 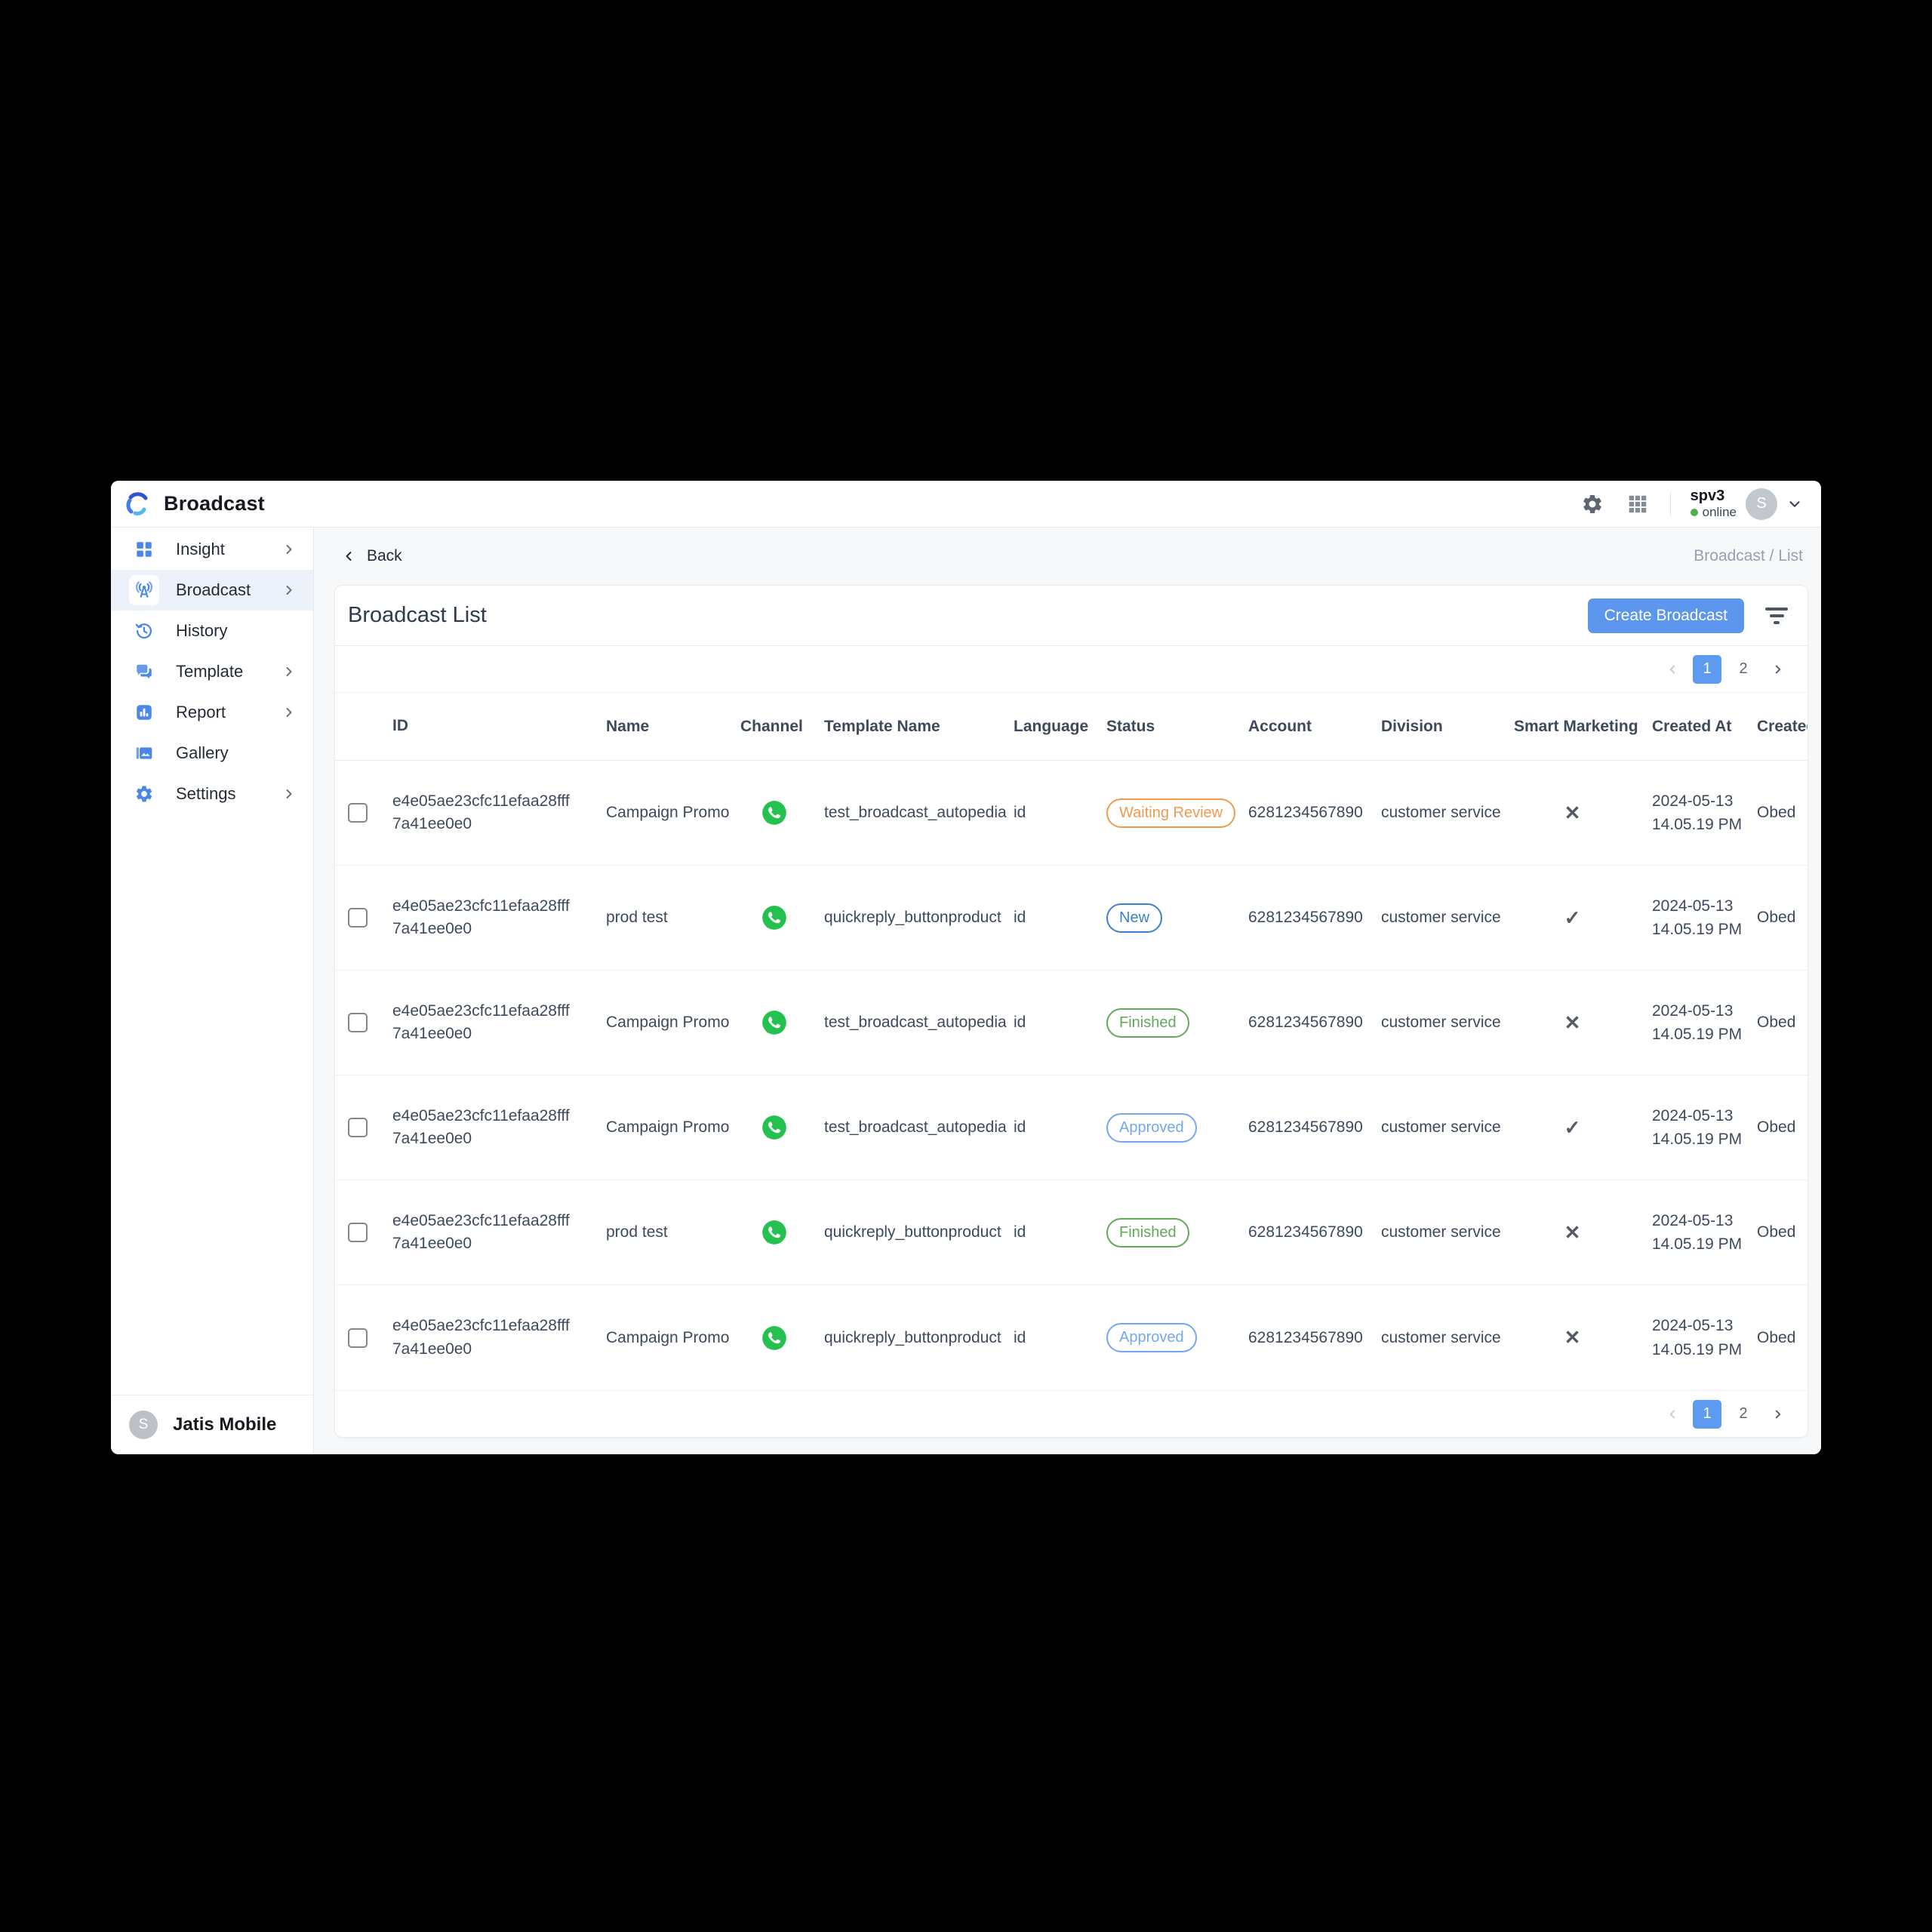 I want to click on report-chart-icon, so click(x=144, y=712).